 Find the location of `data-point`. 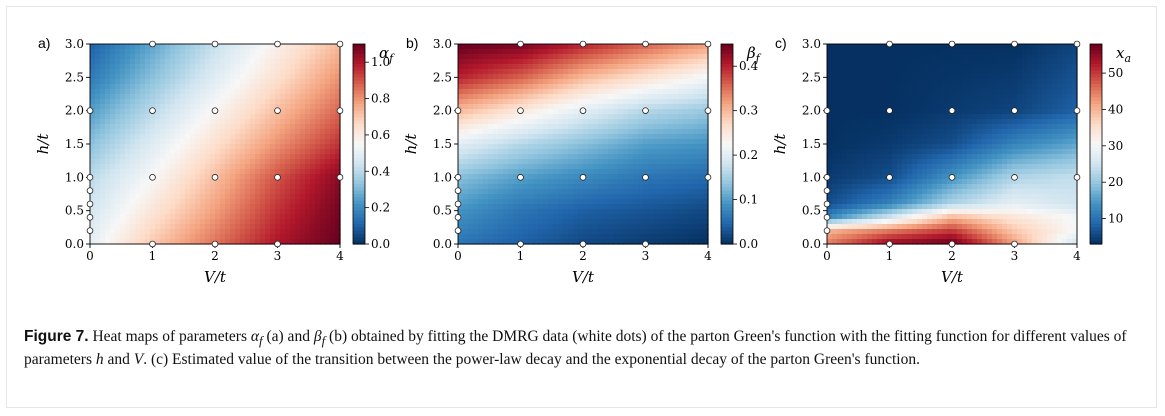

data-point is located at coordinates (458, 177).